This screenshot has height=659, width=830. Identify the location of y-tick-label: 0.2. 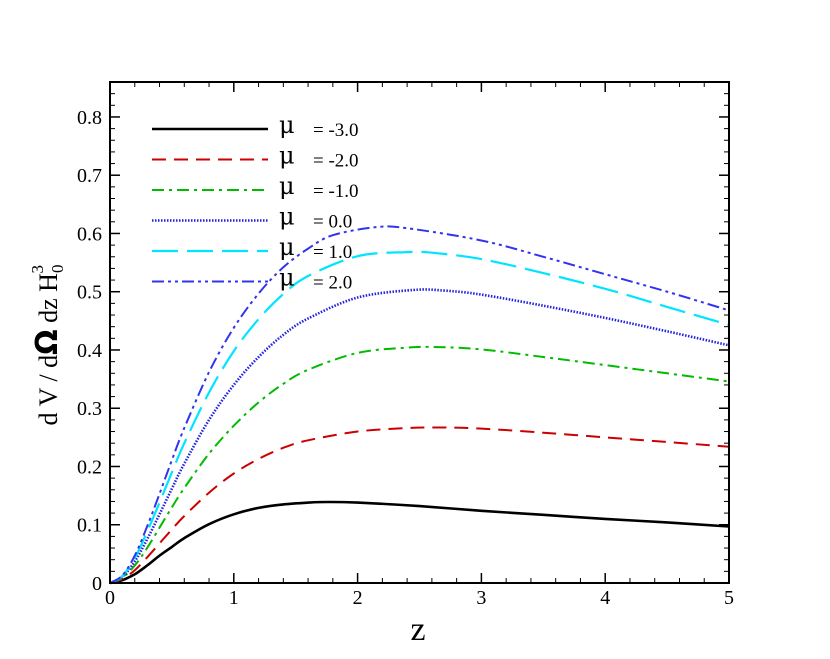
(89, 467).